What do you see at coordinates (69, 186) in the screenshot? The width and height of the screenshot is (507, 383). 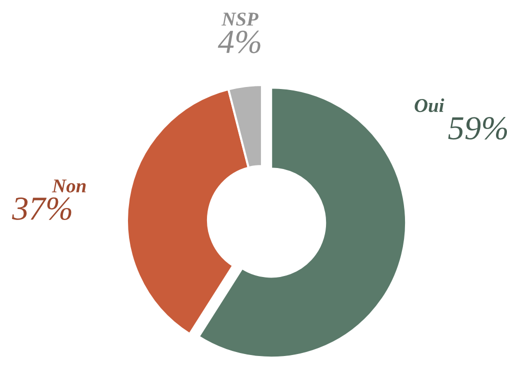 I see `slice-label: Non` at bounding box center [69, 186].